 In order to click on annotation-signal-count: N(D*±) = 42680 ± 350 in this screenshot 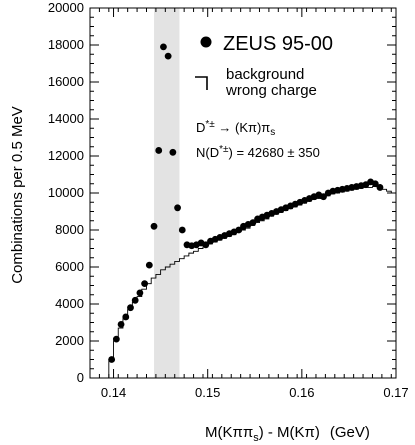, I will do `click(258, 152)`.